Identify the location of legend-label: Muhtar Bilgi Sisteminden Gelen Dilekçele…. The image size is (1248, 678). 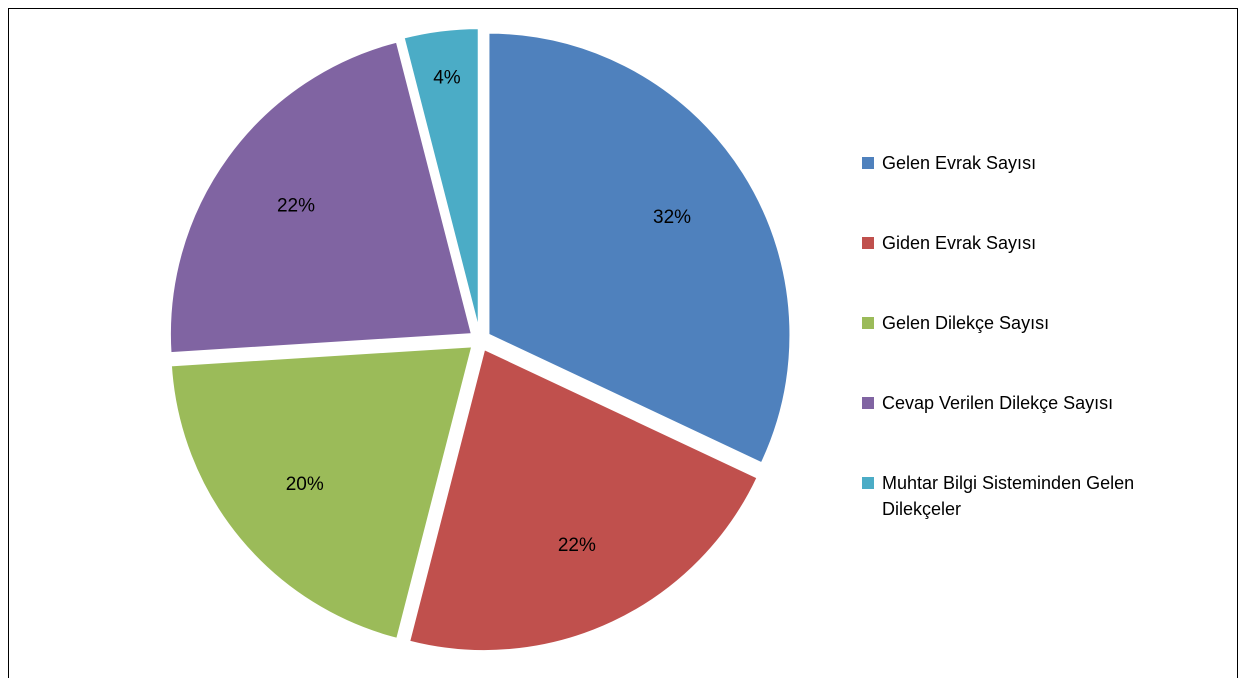
(1008, 496).